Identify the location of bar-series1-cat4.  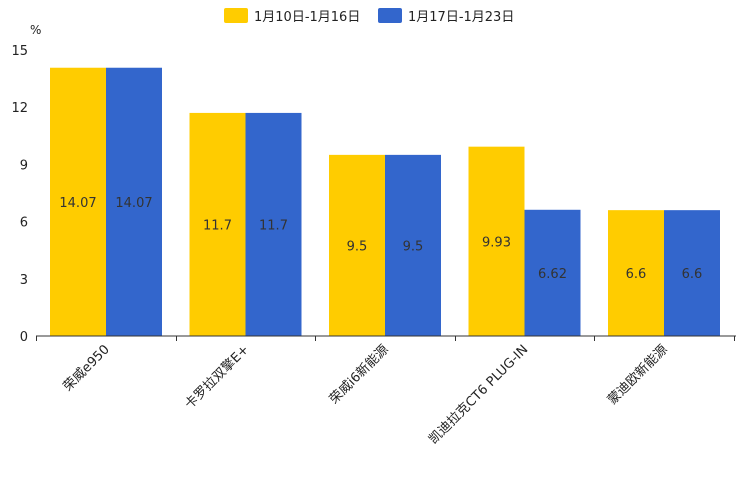
(496, 241).